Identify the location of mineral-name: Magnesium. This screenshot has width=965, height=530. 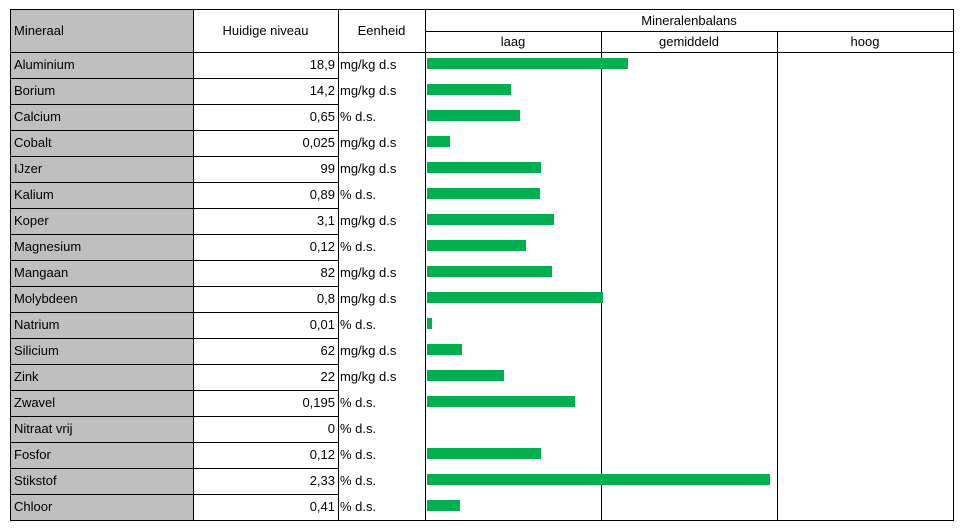
(48, 246).